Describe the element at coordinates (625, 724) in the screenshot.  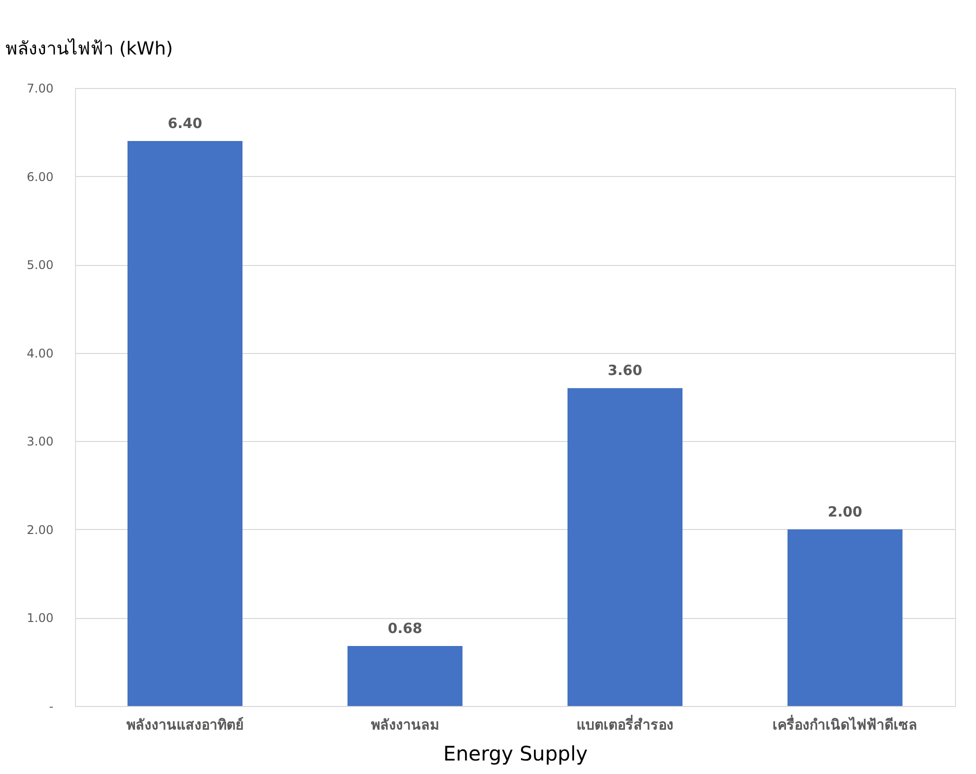
I see `x-tick-label: แบตเตอรี่สำรอง` at that location.